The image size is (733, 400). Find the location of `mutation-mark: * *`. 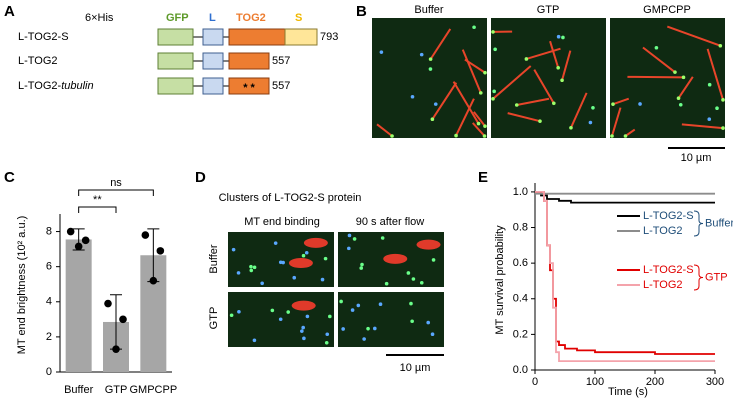

mutation-mark: * * is located at coordinates (249, 88).